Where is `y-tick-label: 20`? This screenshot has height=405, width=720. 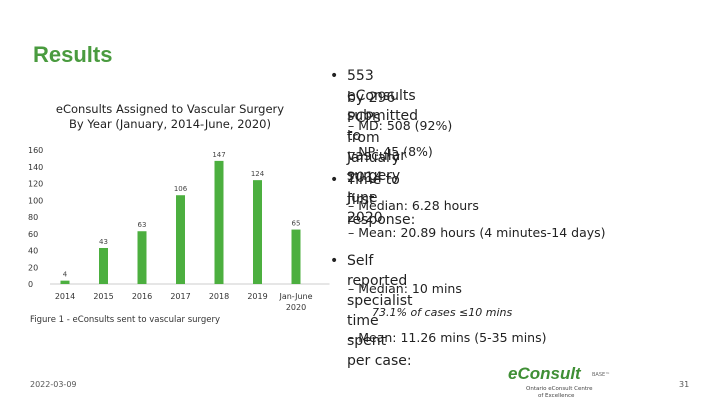
y-tick-label: 20 is located at coordinates (33, 267).